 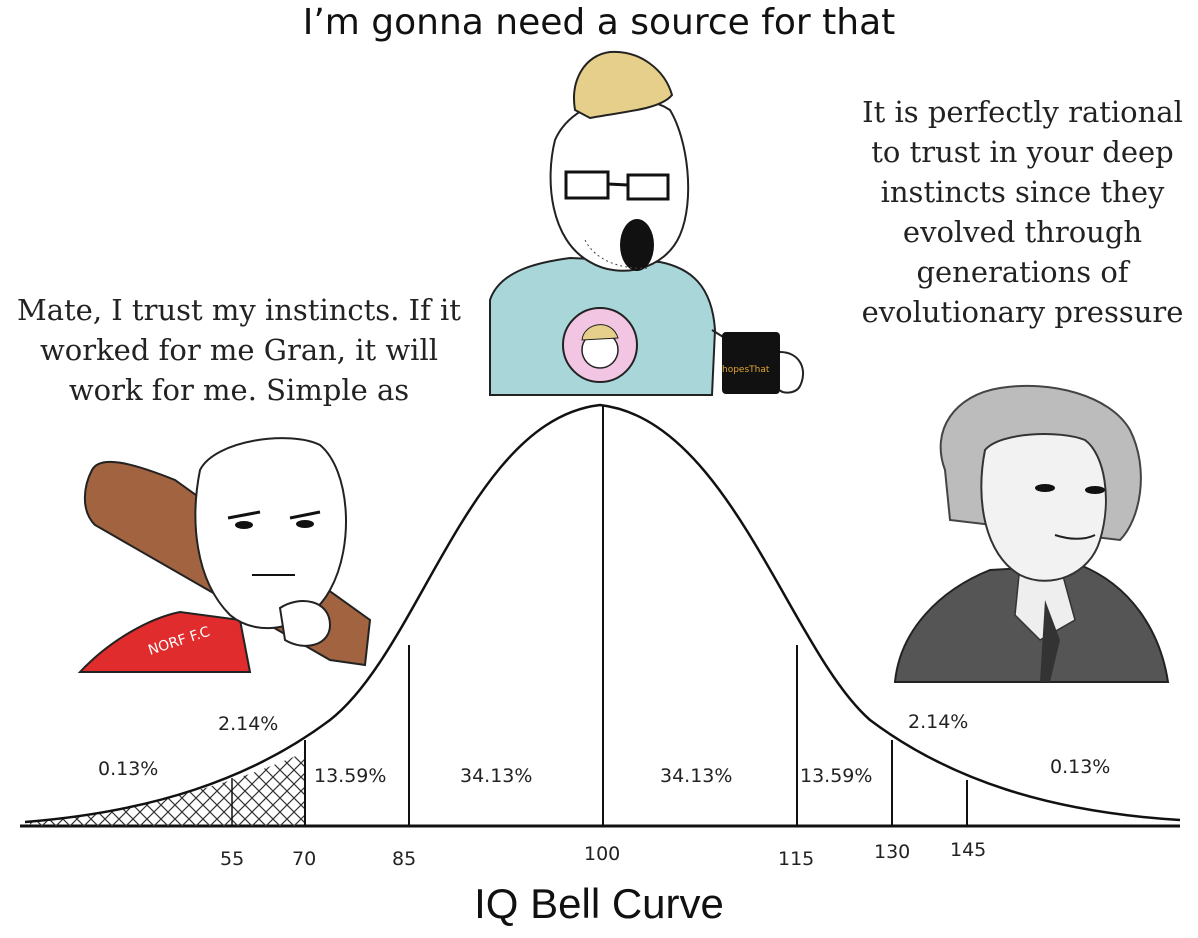 I want to click on pct-label-left-0: 0.13%, so click(x=128, y=769).